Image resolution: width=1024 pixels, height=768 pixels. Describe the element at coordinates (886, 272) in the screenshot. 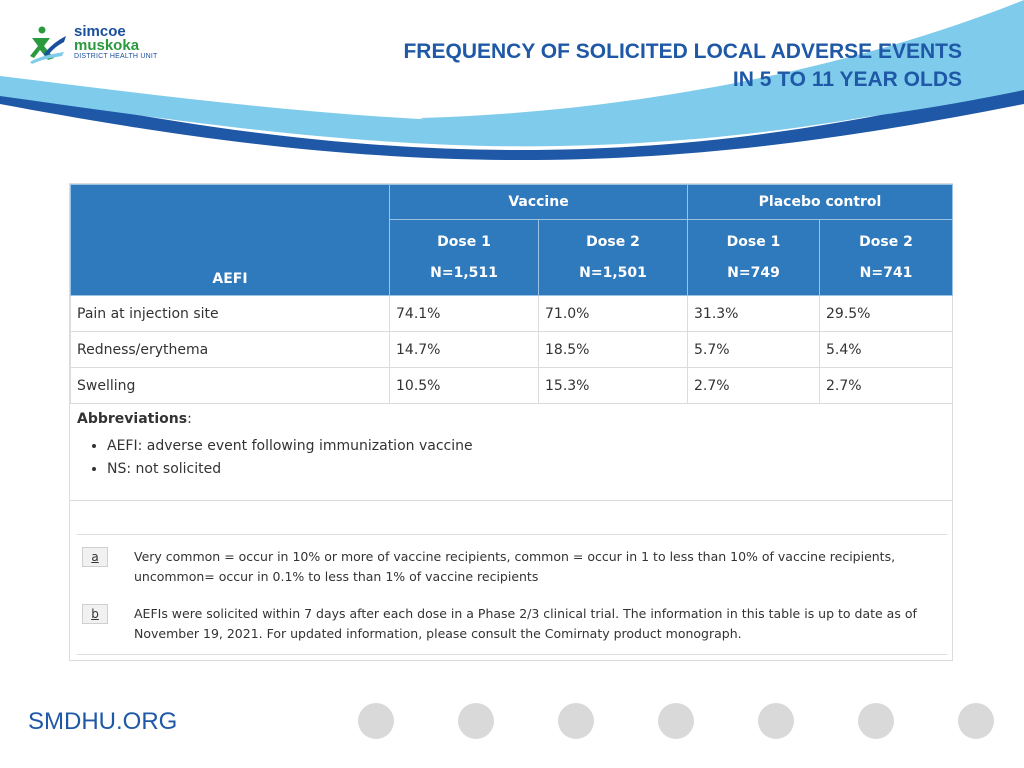

I see `sample-size: N=741` at that location.